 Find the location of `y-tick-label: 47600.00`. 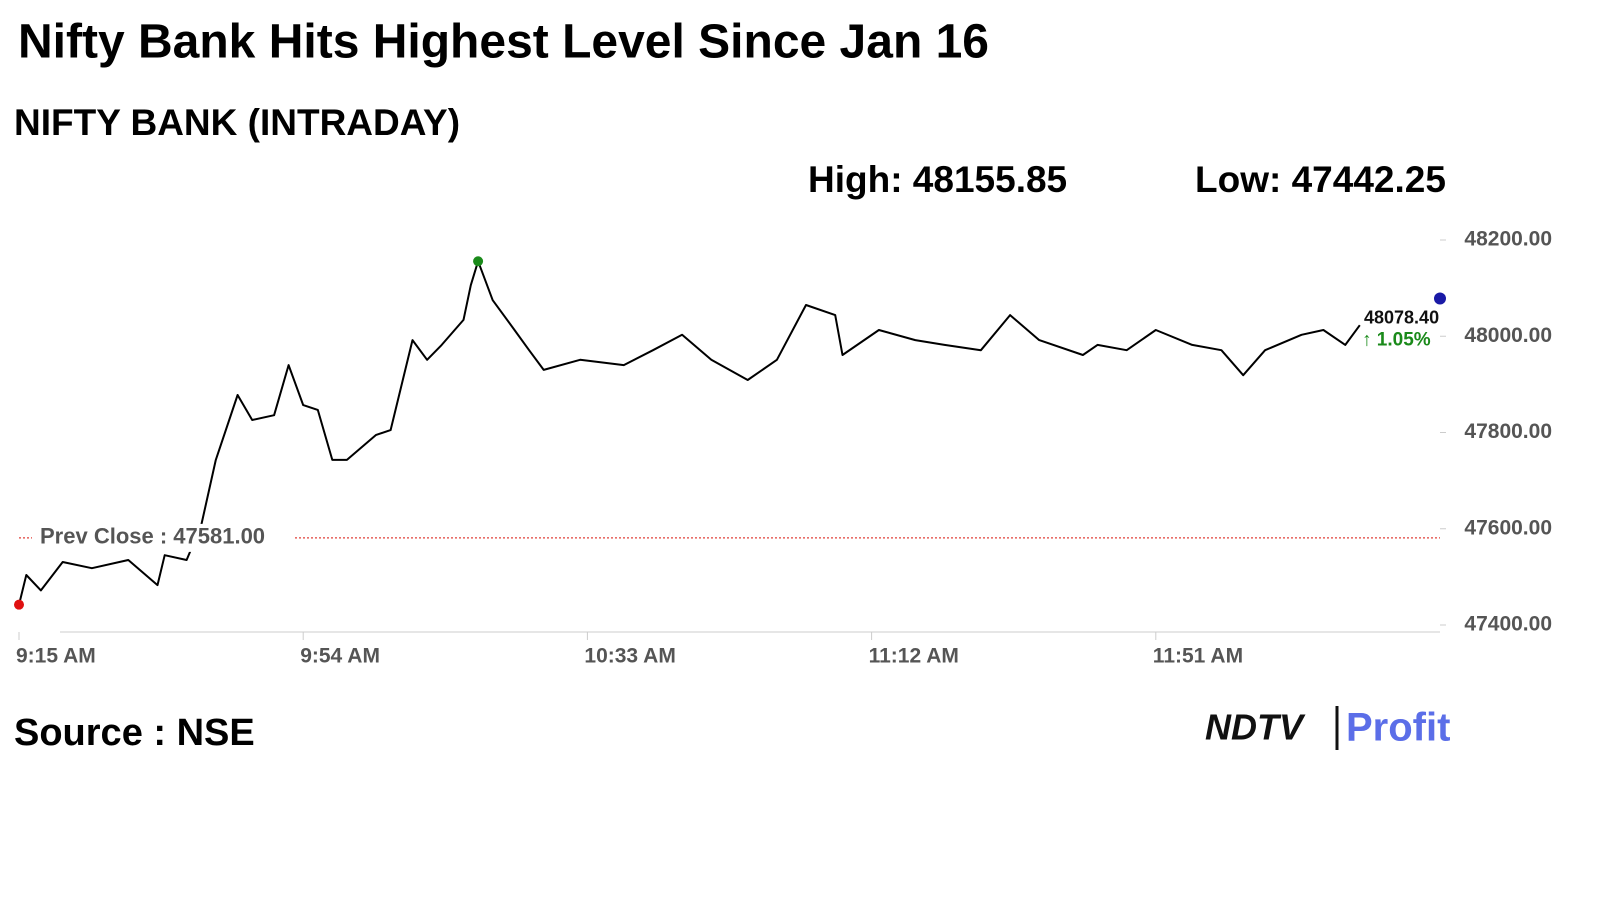

y-tick-label: 47600.00 is located at coordinates (1508, 527).